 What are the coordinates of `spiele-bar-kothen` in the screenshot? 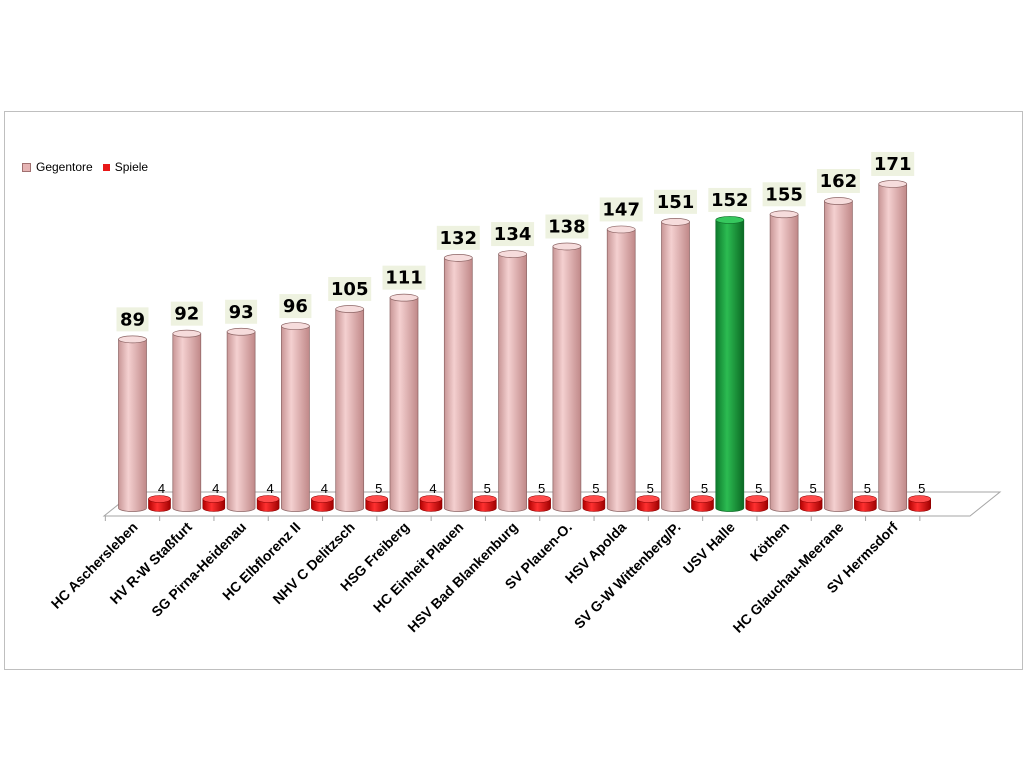 It's located at (811, 503).